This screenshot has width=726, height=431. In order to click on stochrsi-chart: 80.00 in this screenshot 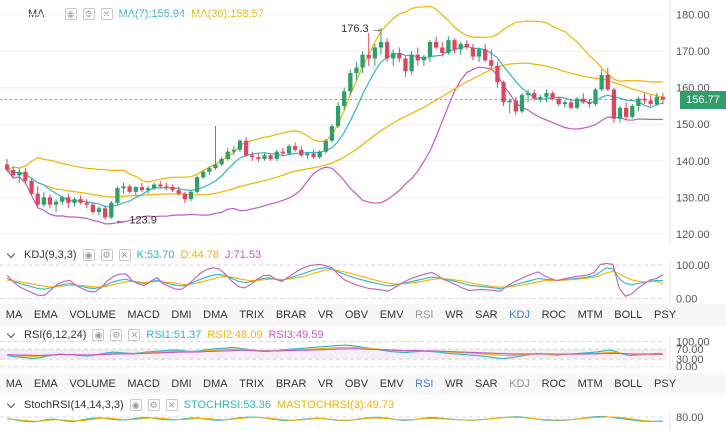, I will do `click(363, 421)`.